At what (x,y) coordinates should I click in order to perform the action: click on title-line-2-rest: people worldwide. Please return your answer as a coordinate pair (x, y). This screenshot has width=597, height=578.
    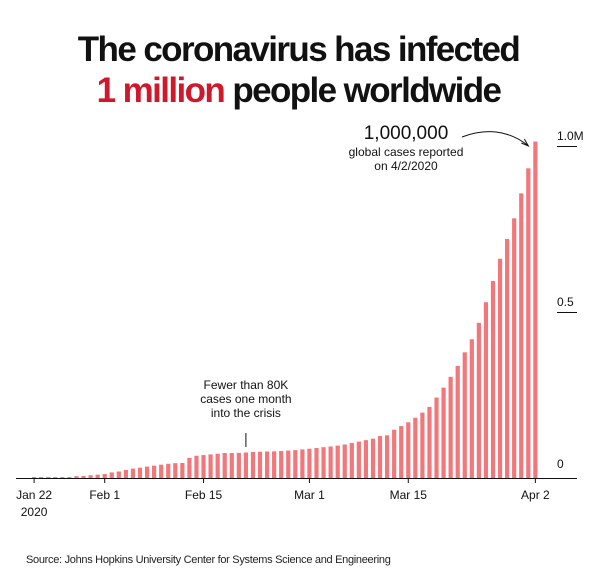
    Looking at the image, I should click on (363, 90).